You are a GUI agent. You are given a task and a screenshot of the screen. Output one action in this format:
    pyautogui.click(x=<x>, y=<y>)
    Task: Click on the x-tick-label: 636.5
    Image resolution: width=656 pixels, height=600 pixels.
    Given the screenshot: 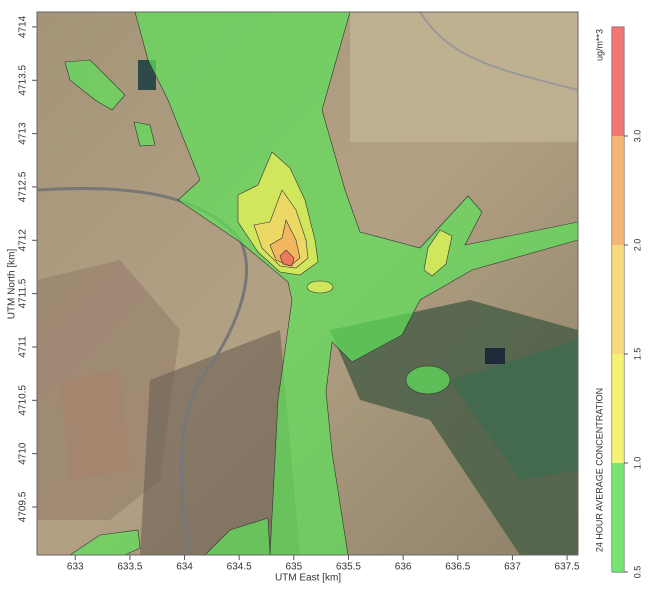 What is the action you would take?
    pyautogui.click(x=457, y=567)
    